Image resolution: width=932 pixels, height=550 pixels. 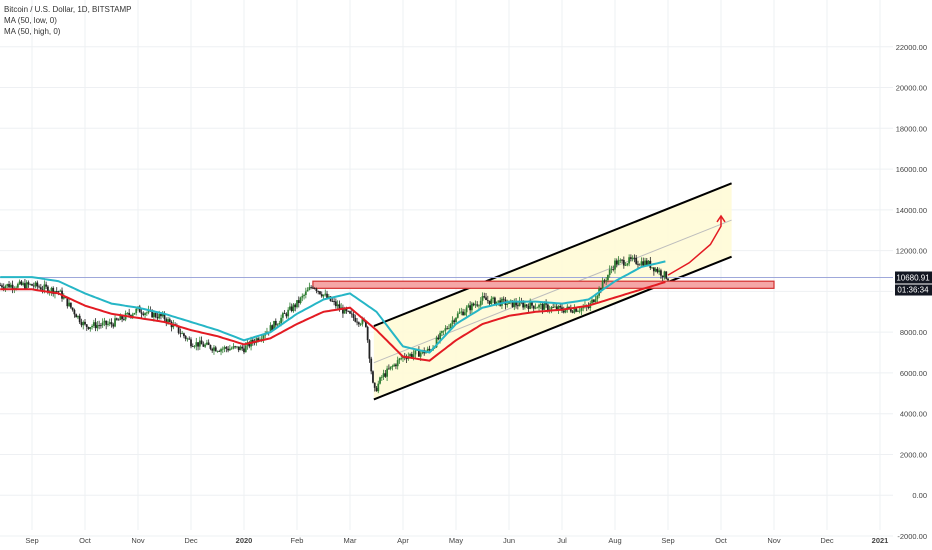 I want to click on projection-arrow, so click(x=696, y=245).